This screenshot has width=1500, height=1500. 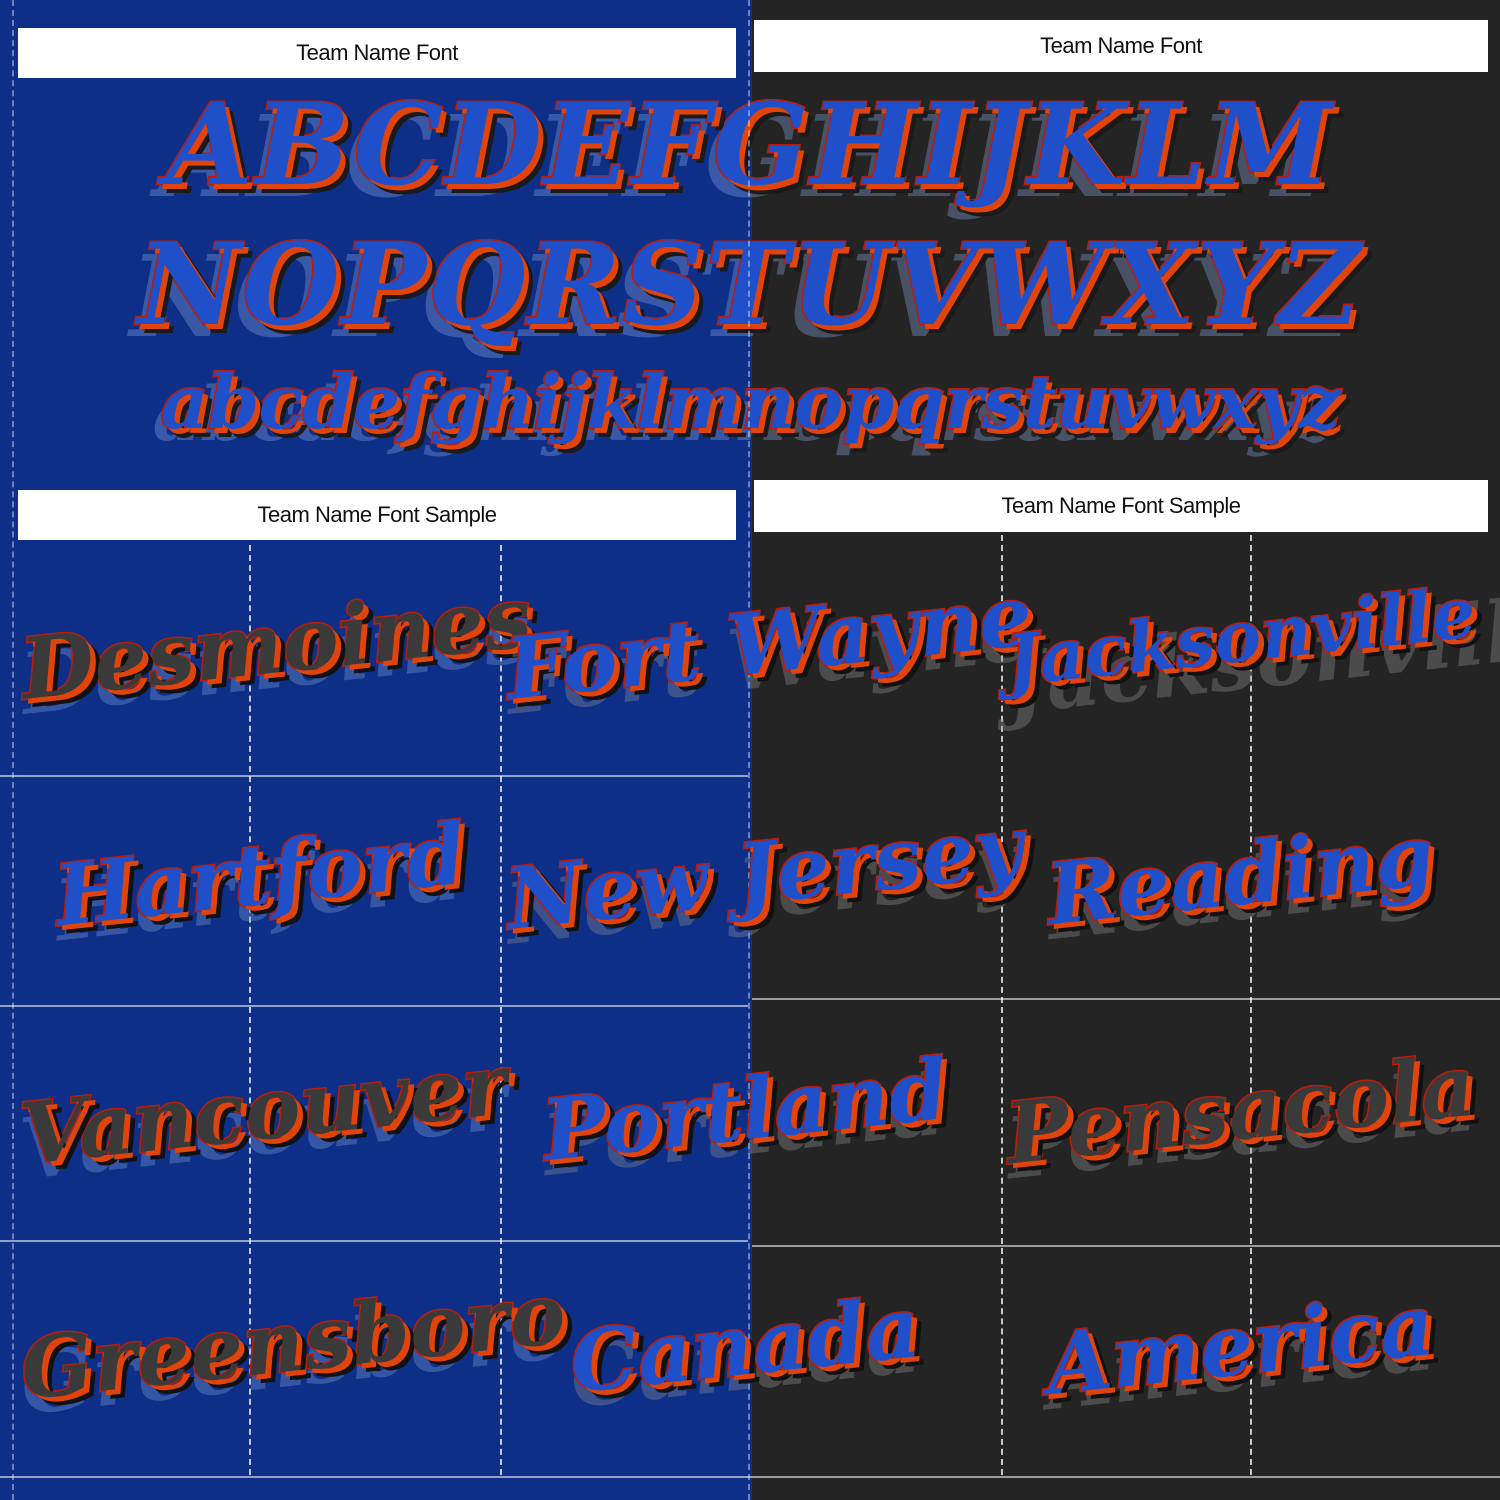 I want to click on header-top-right-label: Team Name Font, so click(x=1121, y=45).